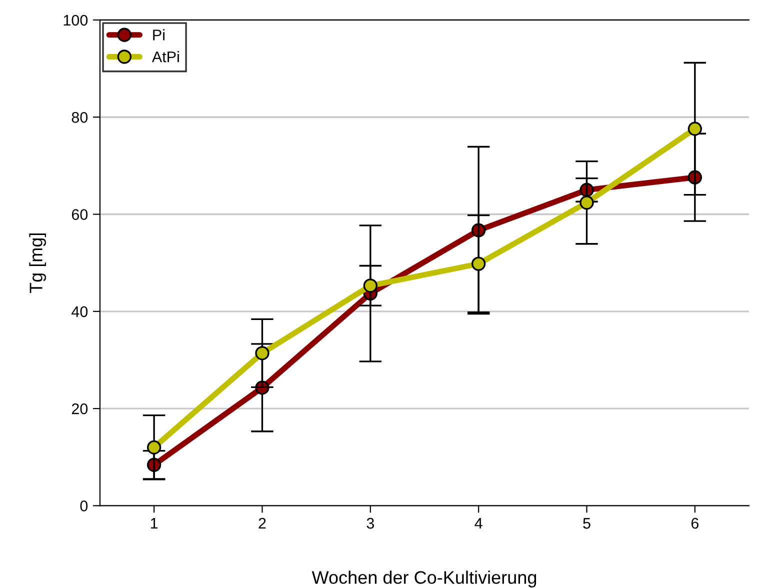 This screenshot has height=588, width=769. Describe the element at coordinates (370, 523) in the screenshot. I see `x-tick-label: 3` at that location.